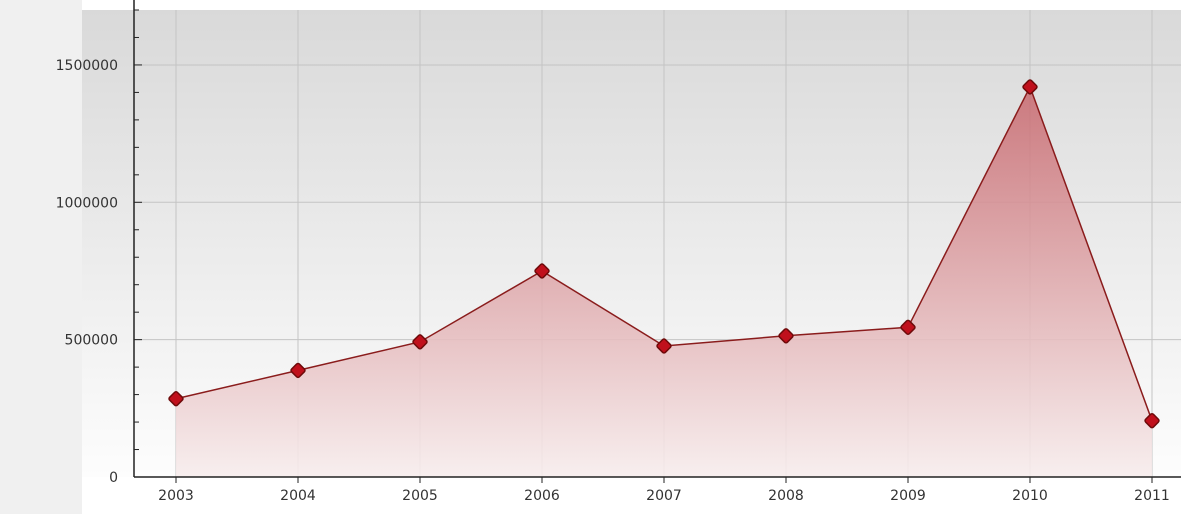 This screenshot has height=514, width=1181. Describe the element at coordinates (176, 399) in the screenshot. I see `data-point-2003` at that location.